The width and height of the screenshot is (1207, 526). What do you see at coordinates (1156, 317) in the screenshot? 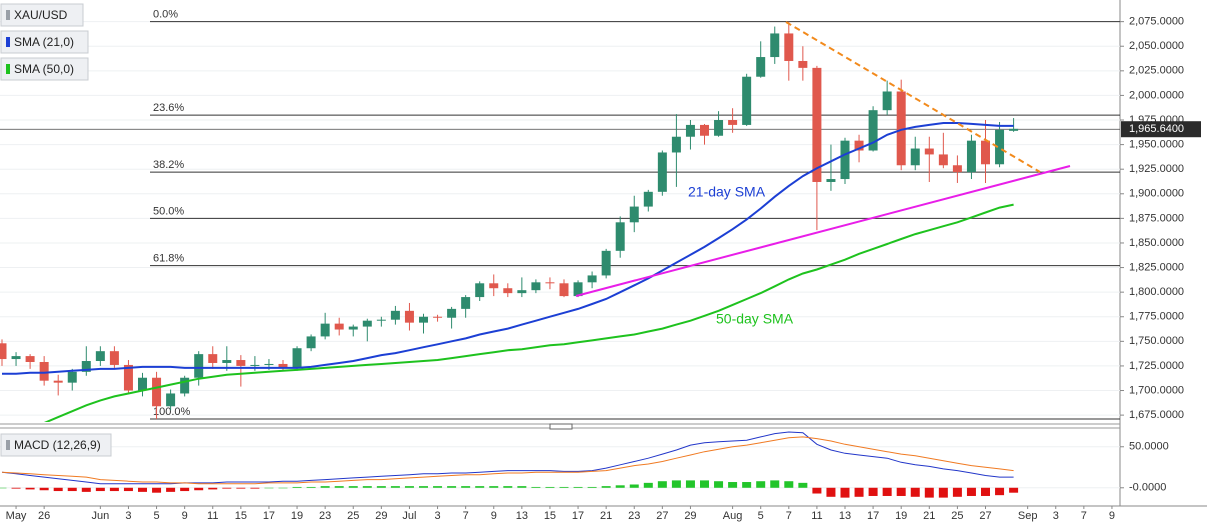
I see `y-tick-label: 1,775.0000` at bounding box center [1156, 317].